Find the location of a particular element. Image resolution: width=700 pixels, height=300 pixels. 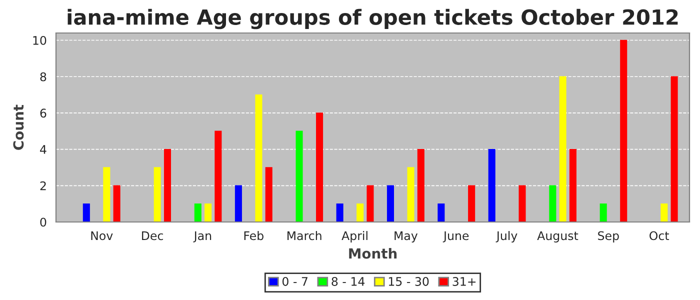

x-tick-label: July is located at coordinates (507, 236).